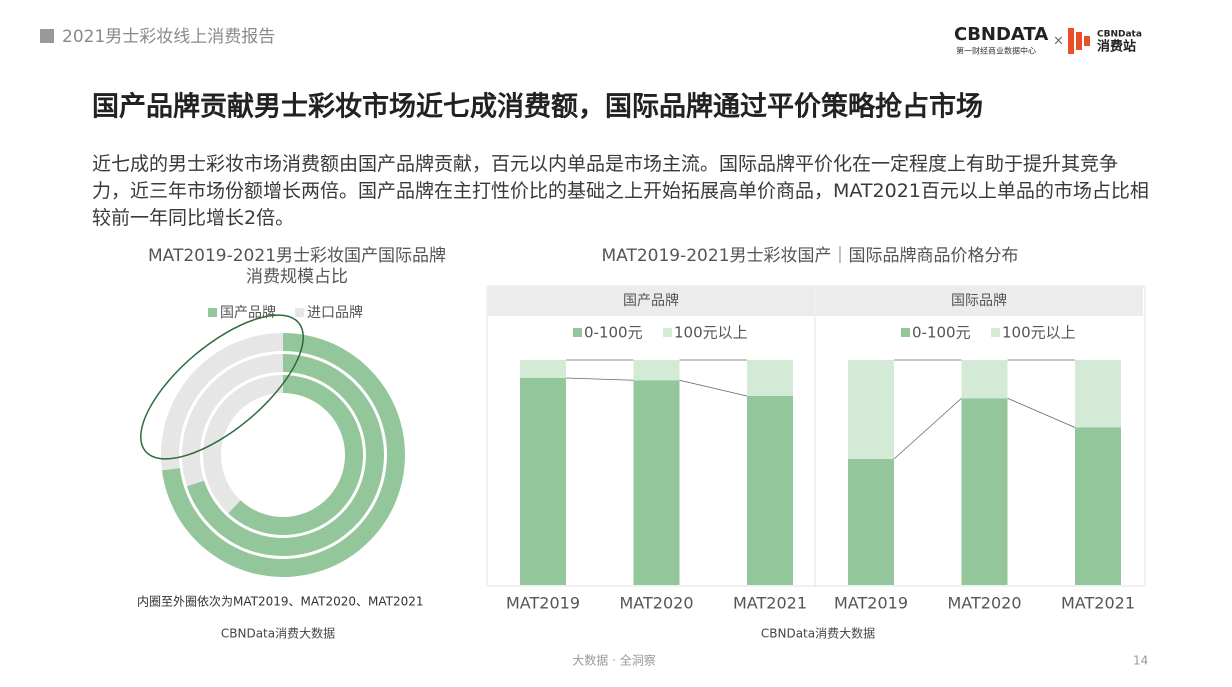  Describe the element at coordinates (168, 37) in the screenshot. I see `report-title: 2021男士彩妆线上消费报告` at that location.